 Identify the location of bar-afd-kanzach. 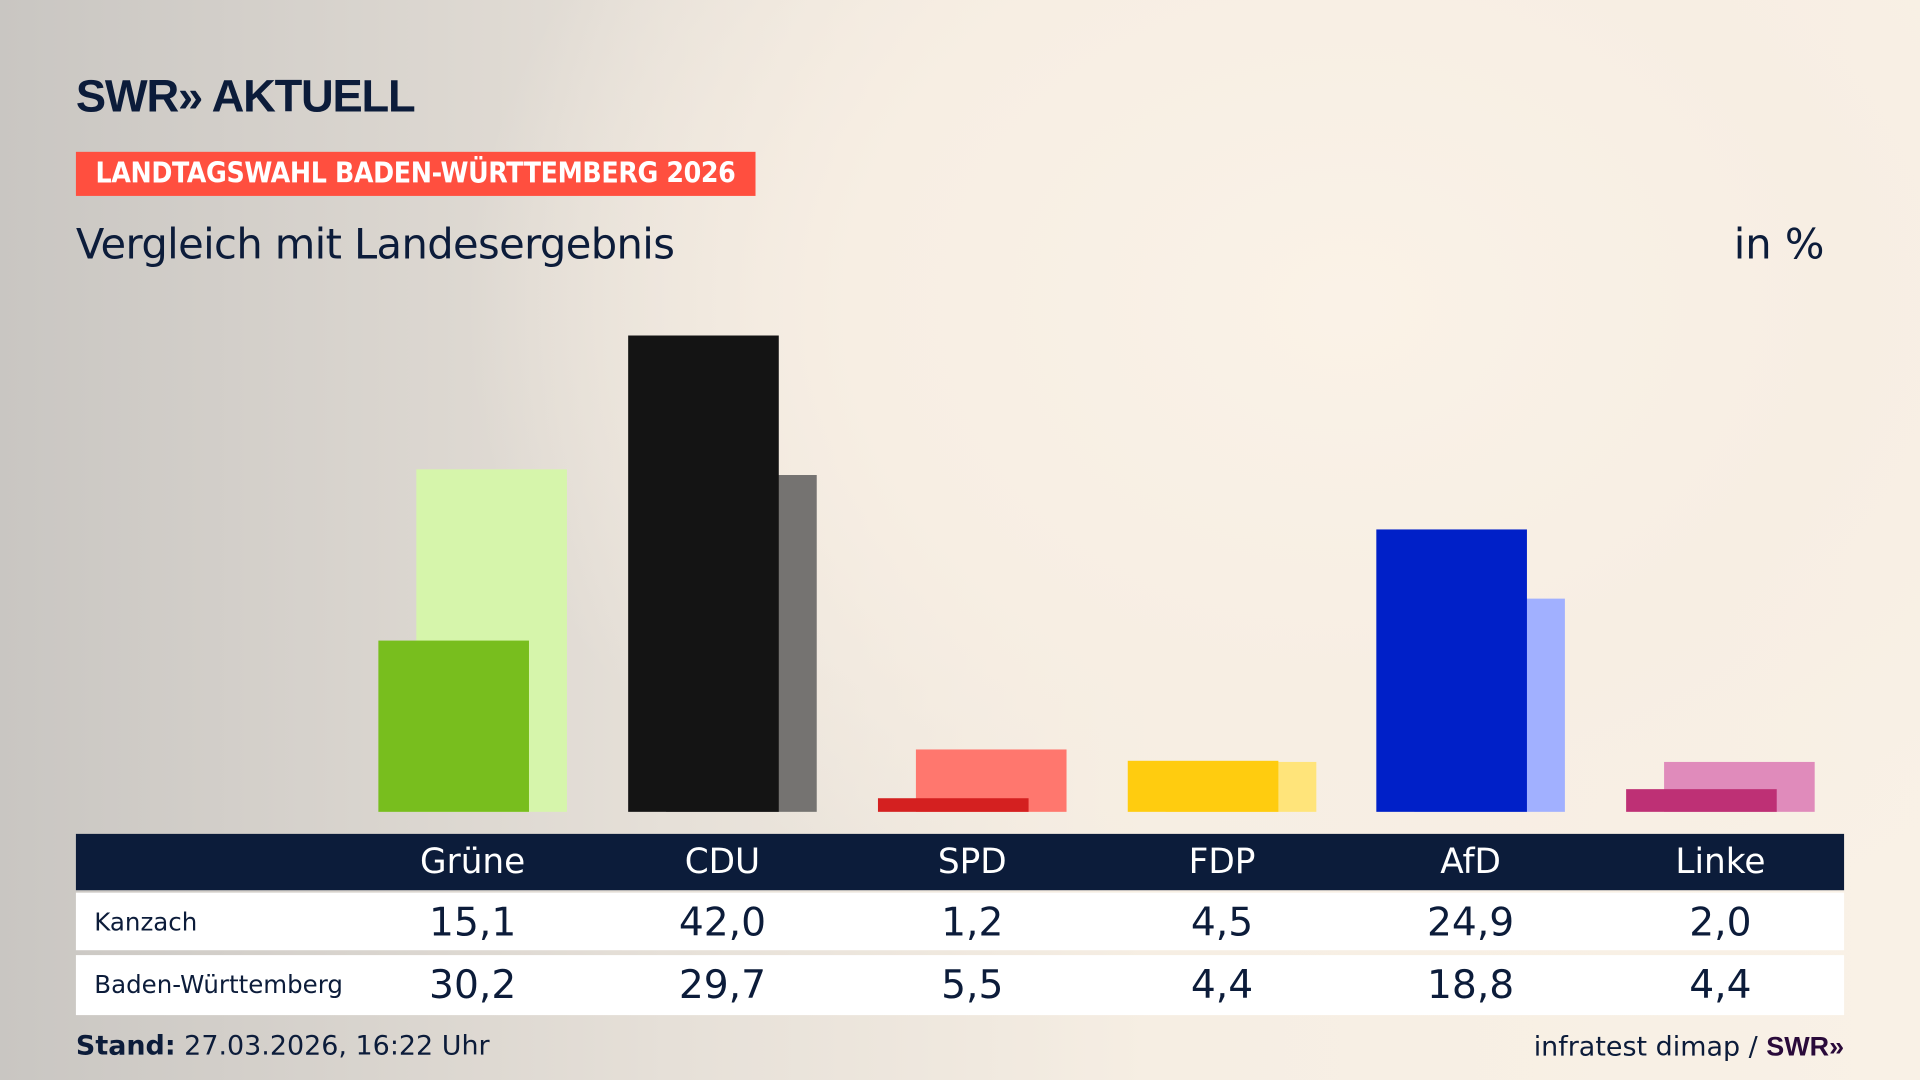
(1451, 670).